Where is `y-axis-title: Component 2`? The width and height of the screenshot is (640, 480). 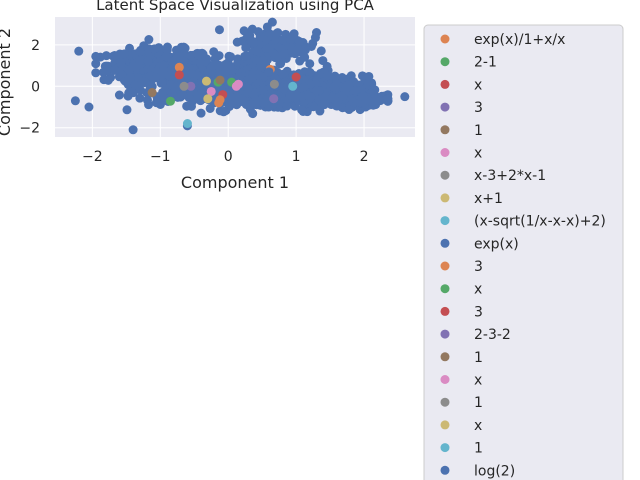
y-axis-title: Component 2 is located at coordinates (7, 82).